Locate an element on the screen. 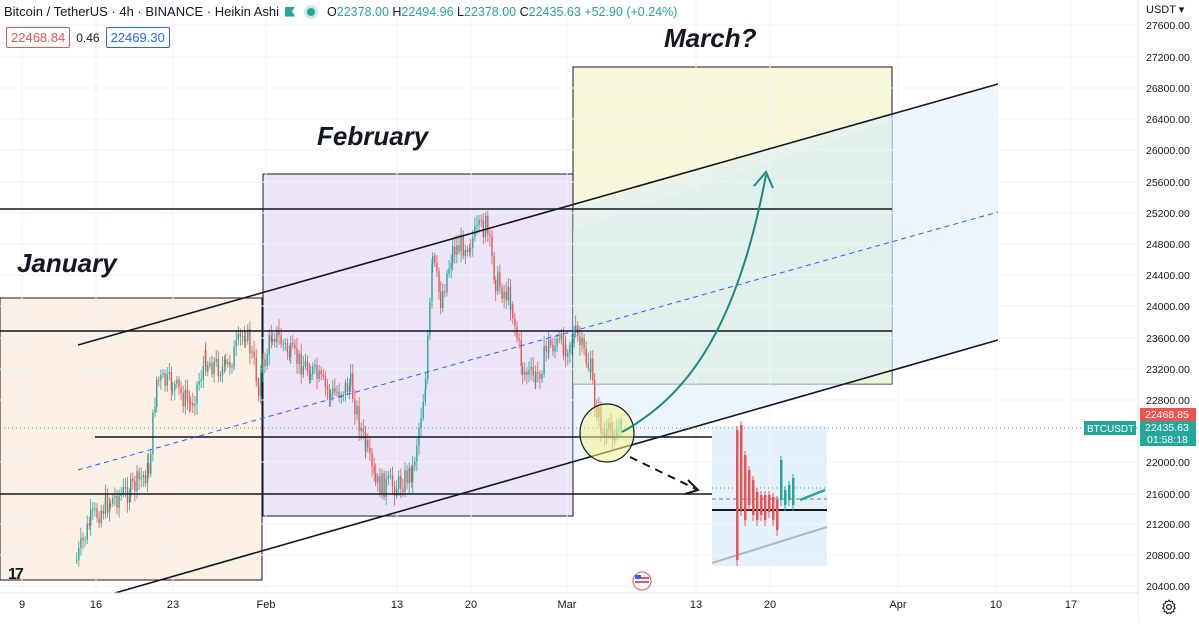 The image size is (1199, 627). time-label: 9 is located at coordinates (22, 605).